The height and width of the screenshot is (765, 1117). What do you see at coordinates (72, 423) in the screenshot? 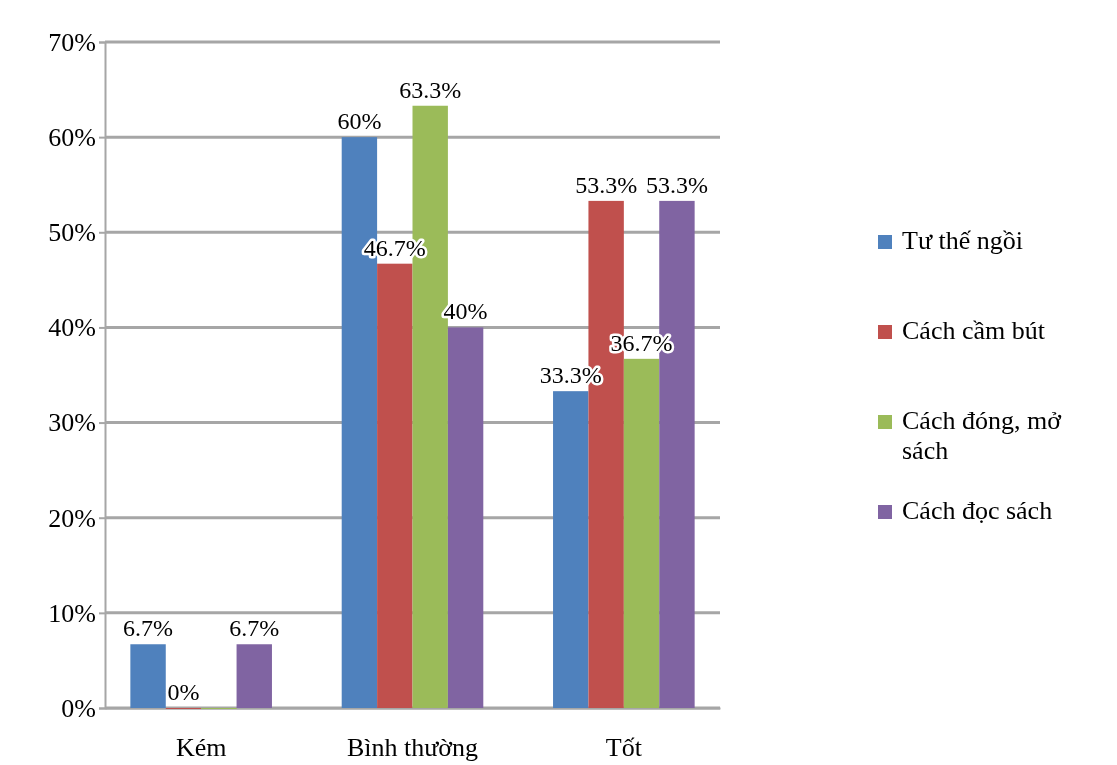
I see `y-tick-label: 30%` at bounding box center [72, 423].